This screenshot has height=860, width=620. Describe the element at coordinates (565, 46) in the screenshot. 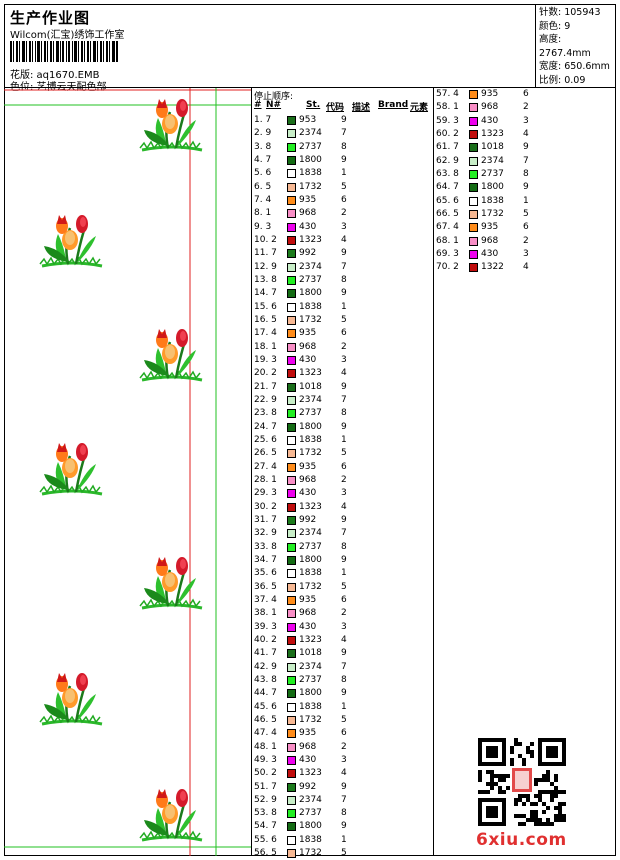

I see `stat-height: 高度: 2767.4mm` at that location.